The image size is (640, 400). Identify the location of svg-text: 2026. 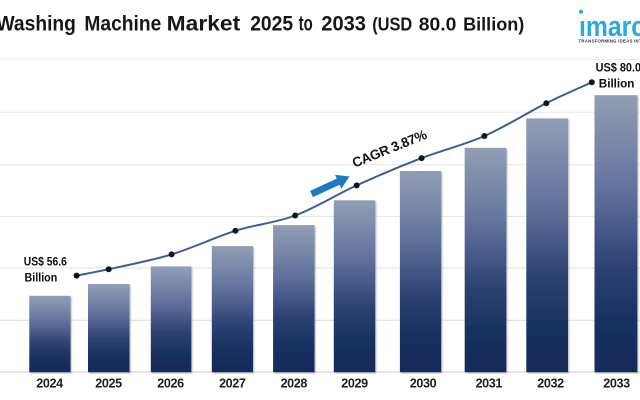
(170, 384).